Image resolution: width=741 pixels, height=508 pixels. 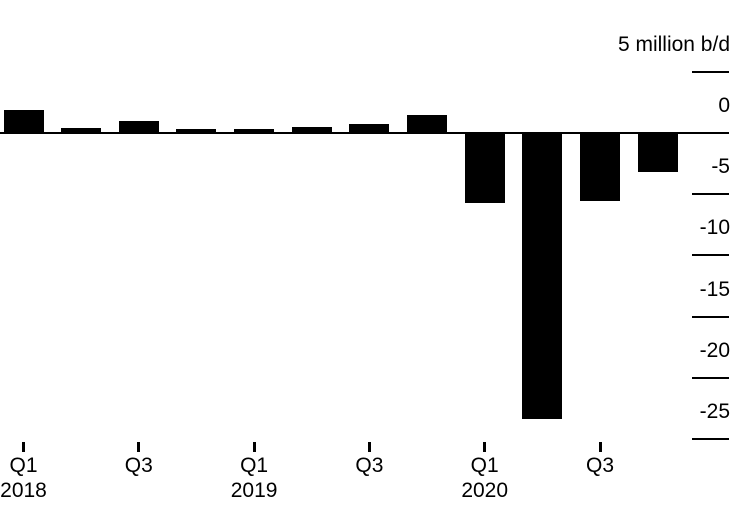 I want to click on x-axis-quarter-label-4: Q1, so click(x=484, y=465).